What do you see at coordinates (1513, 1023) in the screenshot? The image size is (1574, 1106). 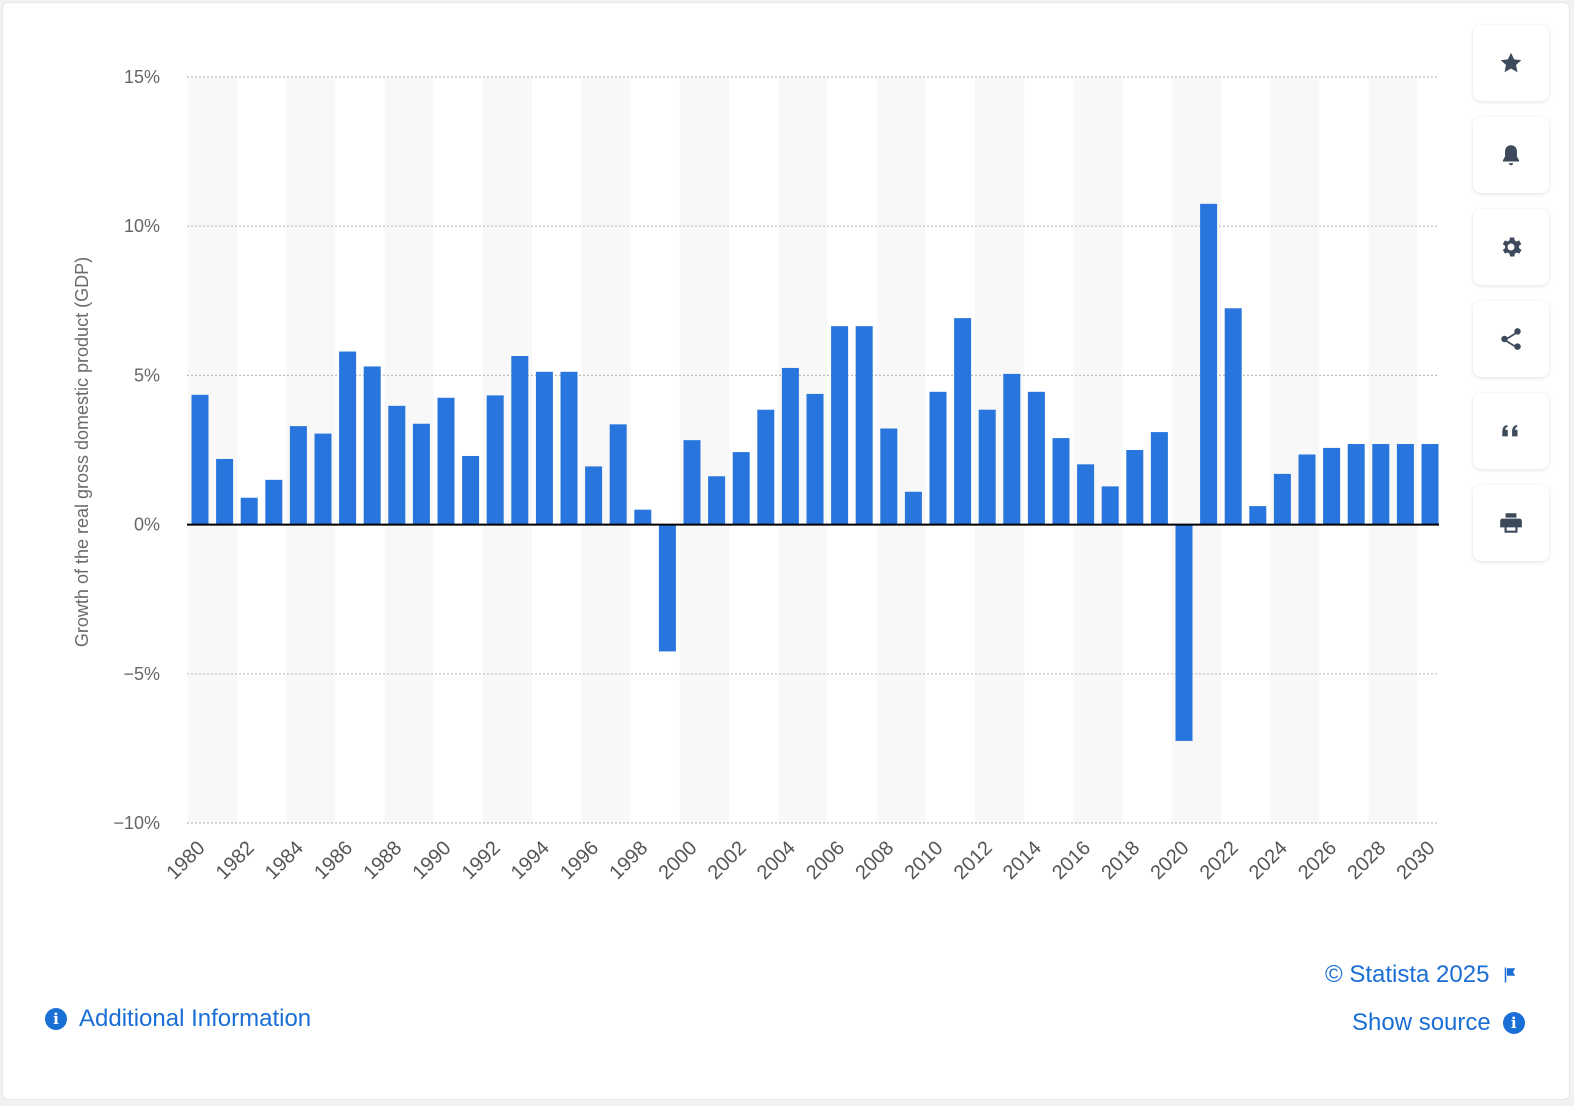 I see `info-icon: i` at bounding box center [1513, 1023].